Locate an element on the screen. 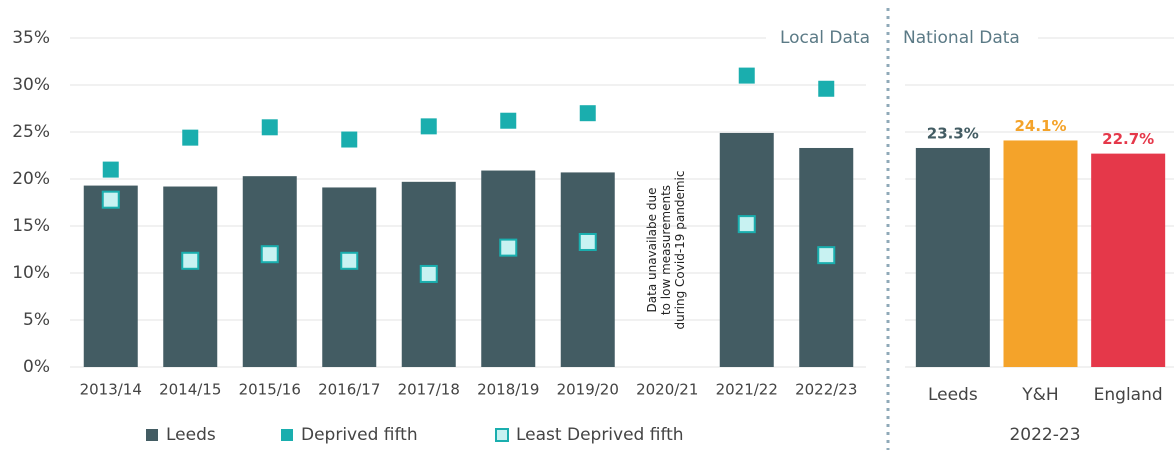 The width and height of the screenshot is (1174, 450). y-tick-label: 25% is located at coordinates (31, 132).